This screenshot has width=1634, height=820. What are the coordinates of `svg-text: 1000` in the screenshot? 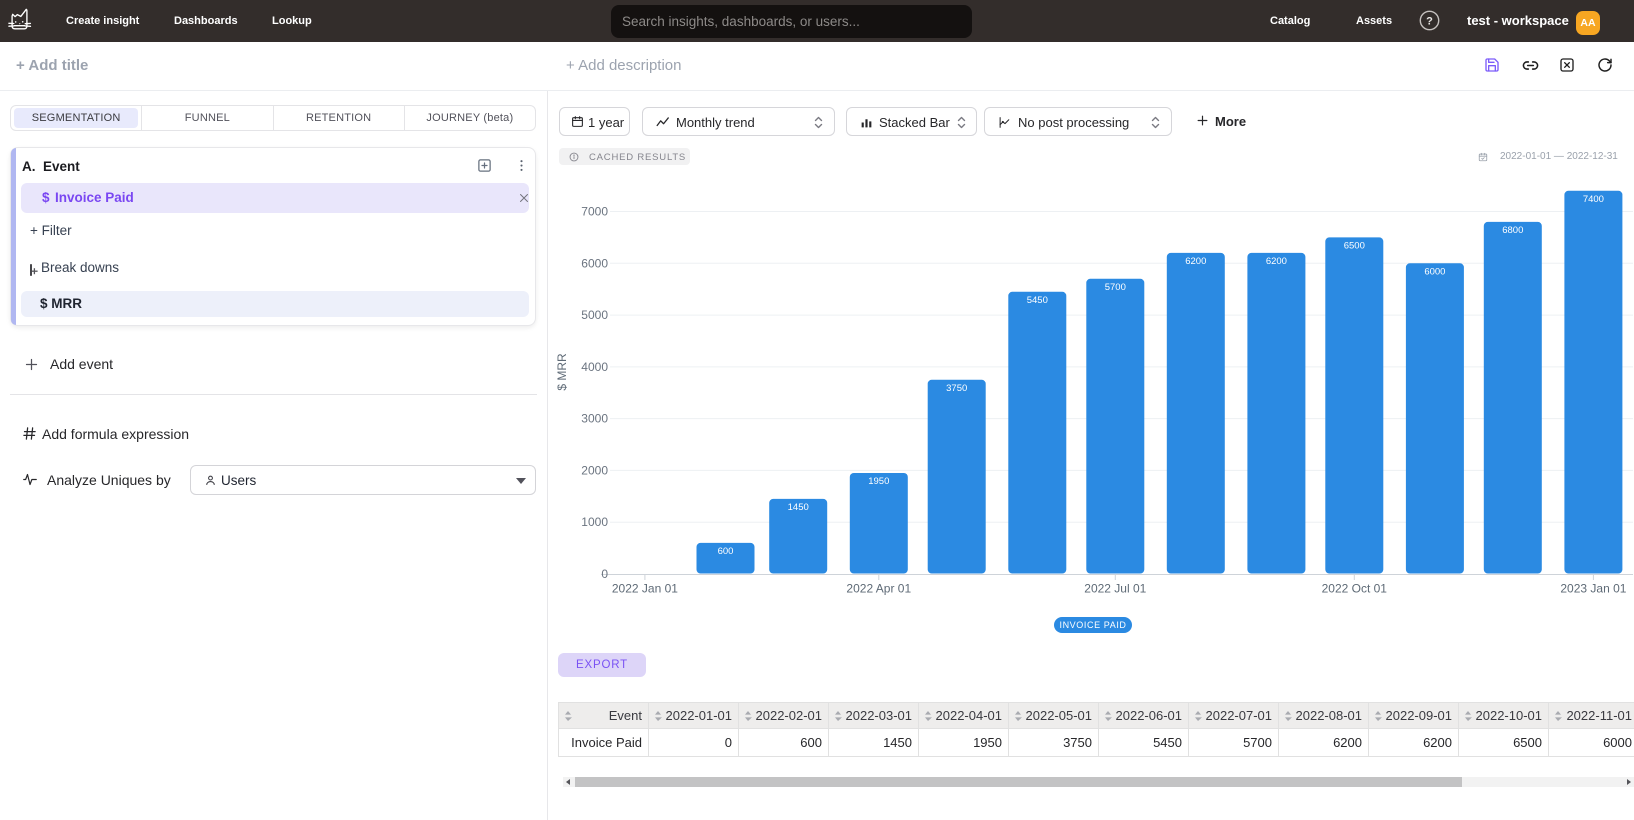 It's located at (594, 522).